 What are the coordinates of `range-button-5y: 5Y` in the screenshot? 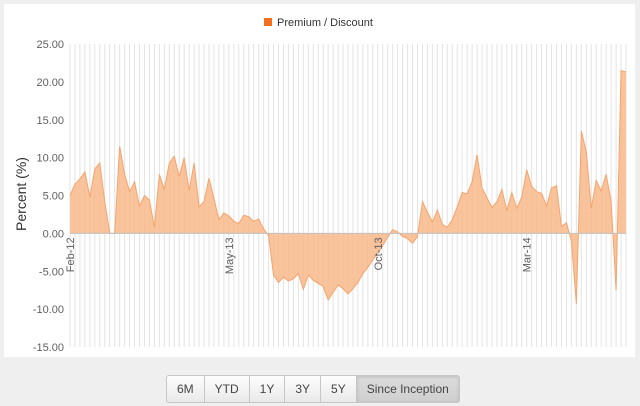 It's located at (339, 389).